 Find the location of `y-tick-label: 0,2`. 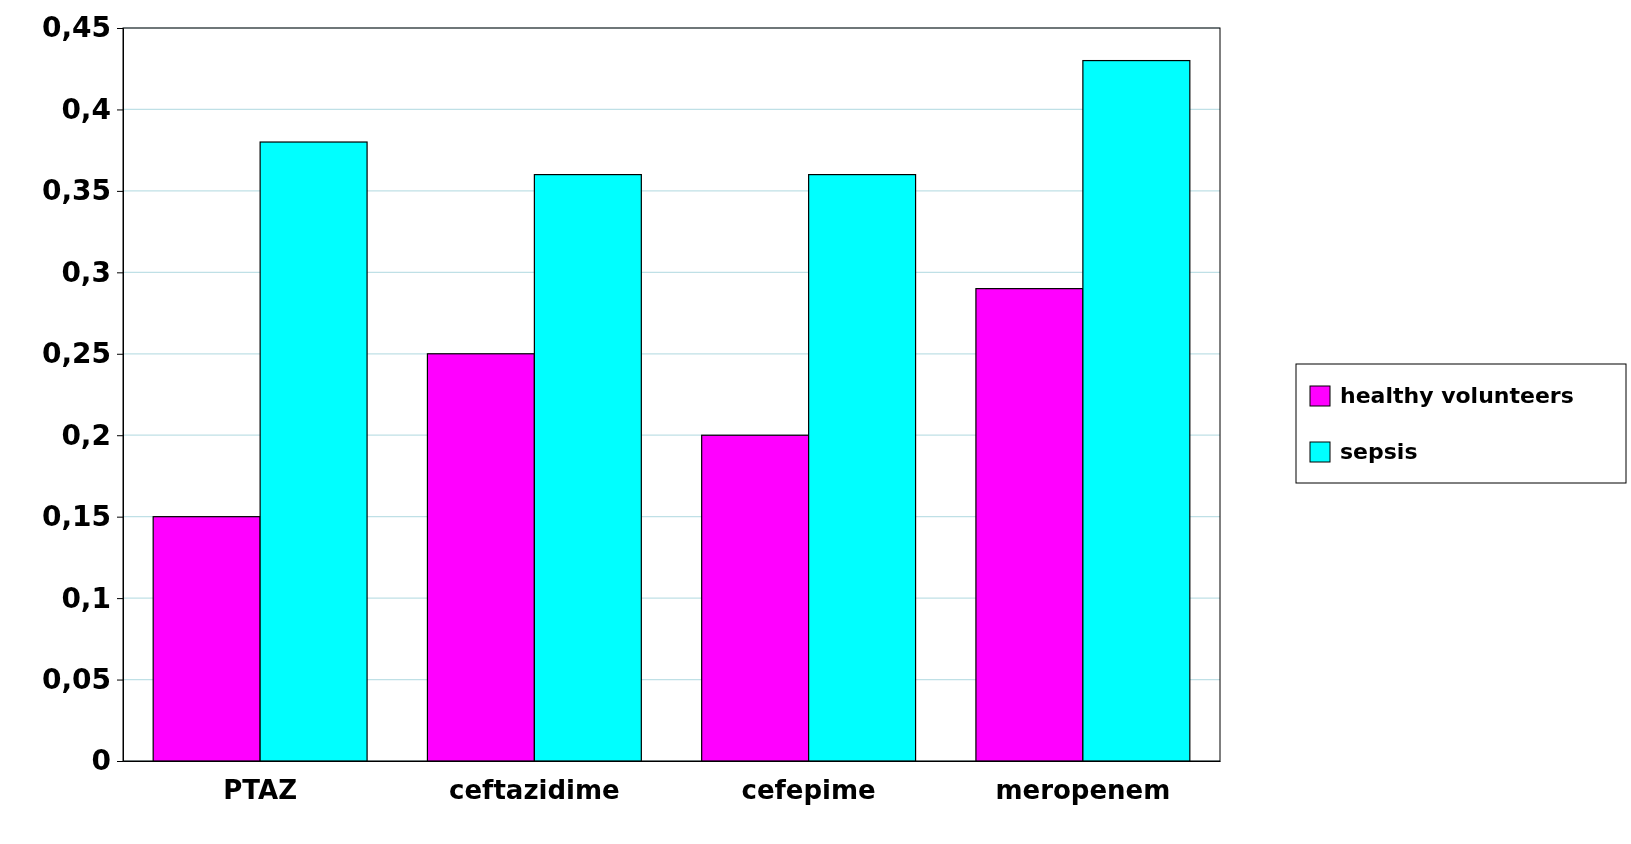

y-tick-label: 0,2 is located at coordinates (86, 435).